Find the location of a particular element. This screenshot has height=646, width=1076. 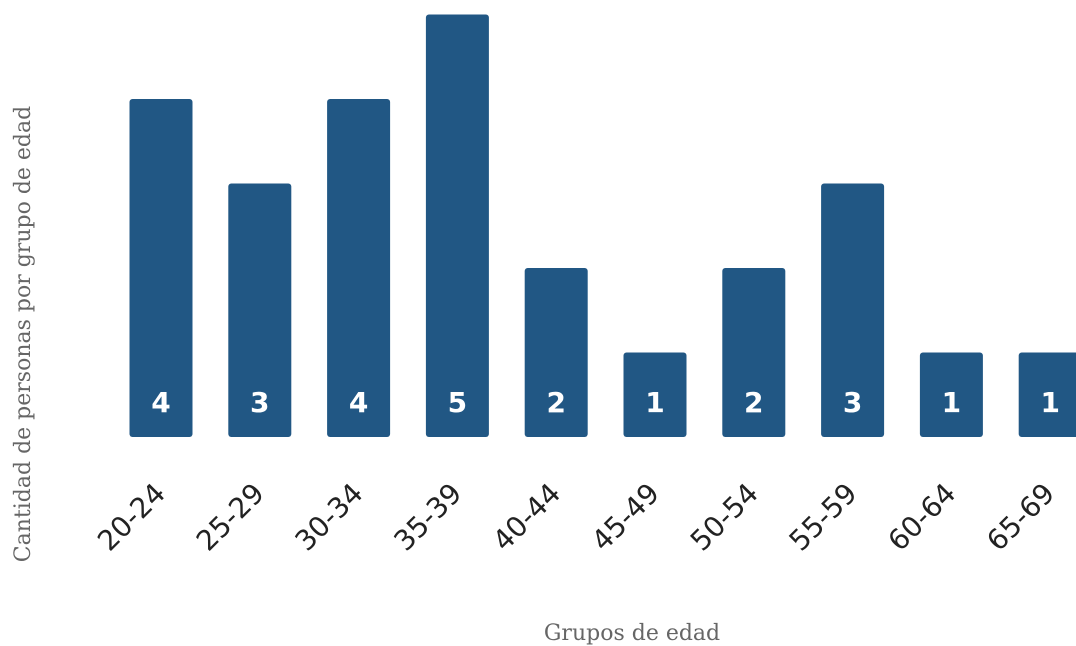

data-label-20-24: 4 is located at coordinates (160, 402).